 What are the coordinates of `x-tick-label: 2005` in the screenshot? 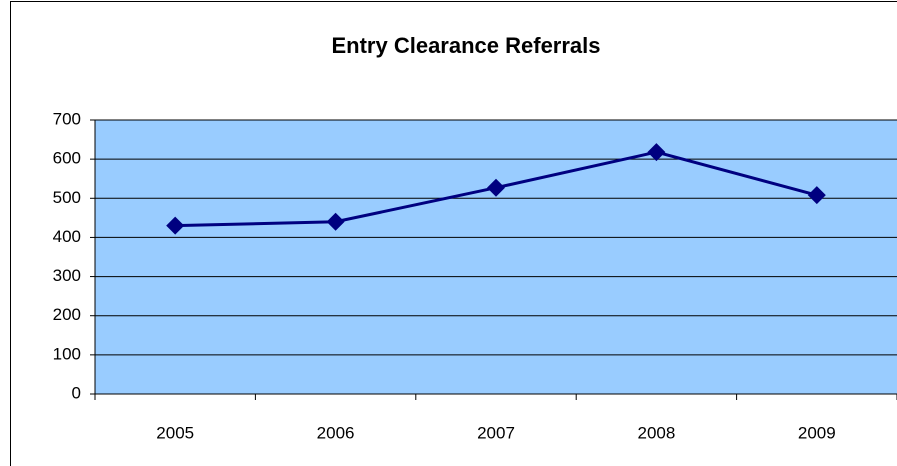 It's located at (175, 432).